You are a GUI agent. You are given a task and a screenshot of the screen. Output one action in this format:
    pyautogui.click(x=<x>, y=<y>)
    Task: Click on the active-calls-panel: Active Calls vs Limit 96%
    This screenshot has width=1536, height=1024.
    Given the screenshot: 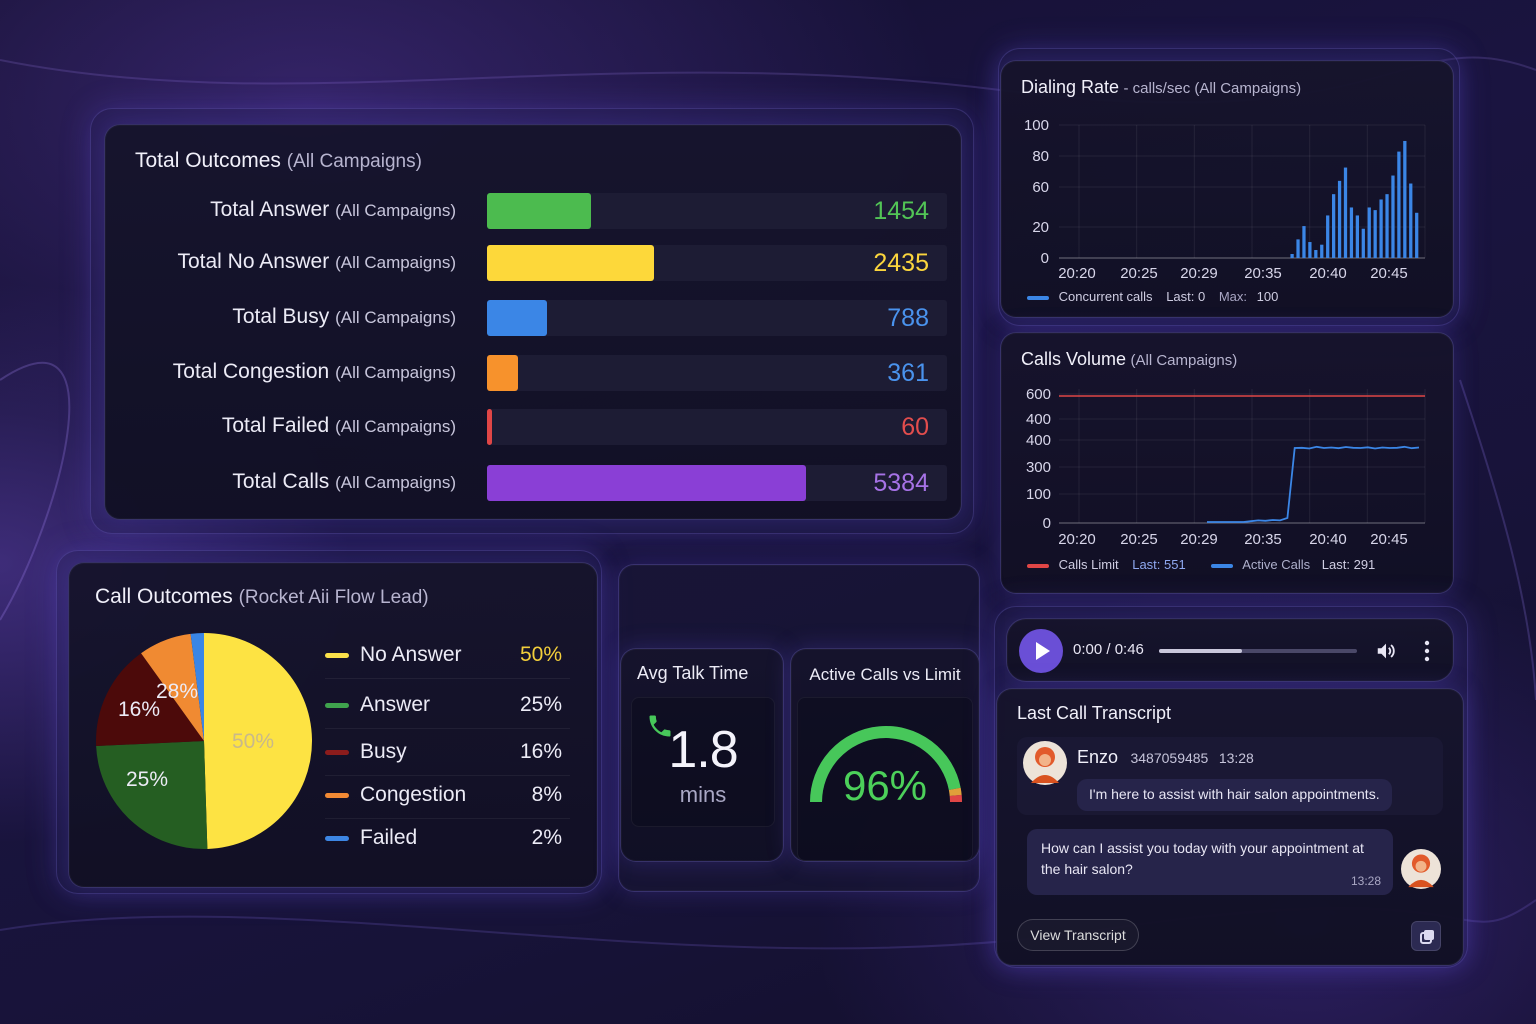 What is the action you would take?
    pyautogui.click(x=885, y=755)
    